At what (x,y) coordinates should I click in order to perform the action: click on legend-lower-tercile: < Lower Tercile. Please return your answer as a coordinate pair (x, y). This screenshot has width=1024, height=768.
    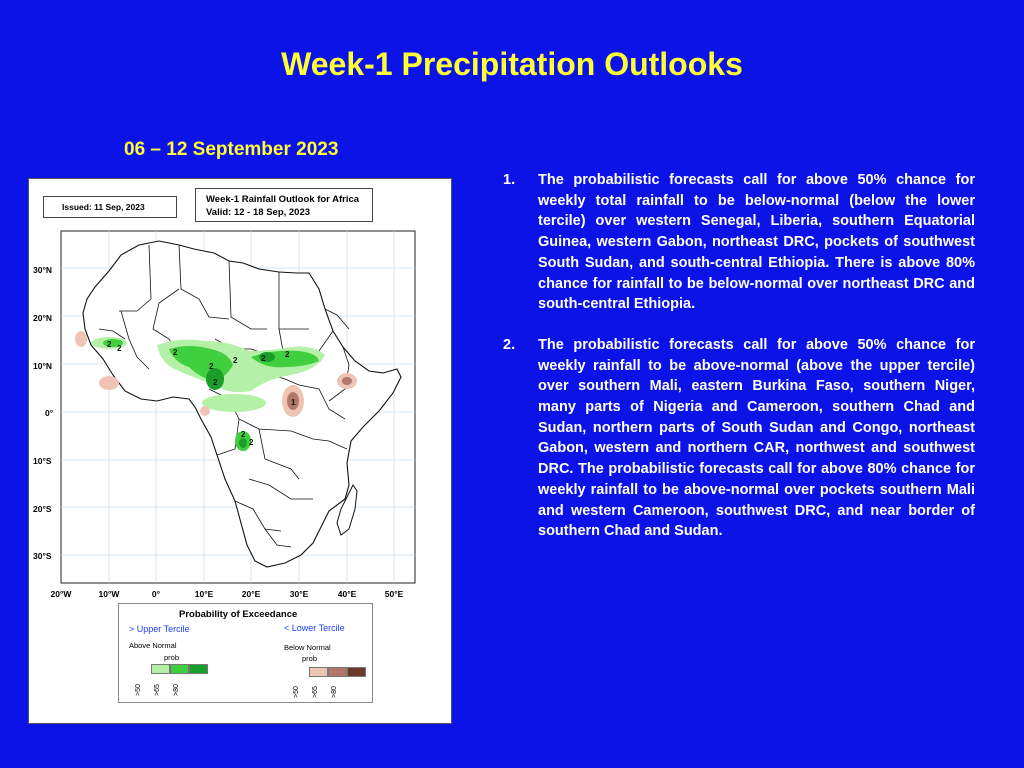
    Looking at the image, I should click on (314, 628).